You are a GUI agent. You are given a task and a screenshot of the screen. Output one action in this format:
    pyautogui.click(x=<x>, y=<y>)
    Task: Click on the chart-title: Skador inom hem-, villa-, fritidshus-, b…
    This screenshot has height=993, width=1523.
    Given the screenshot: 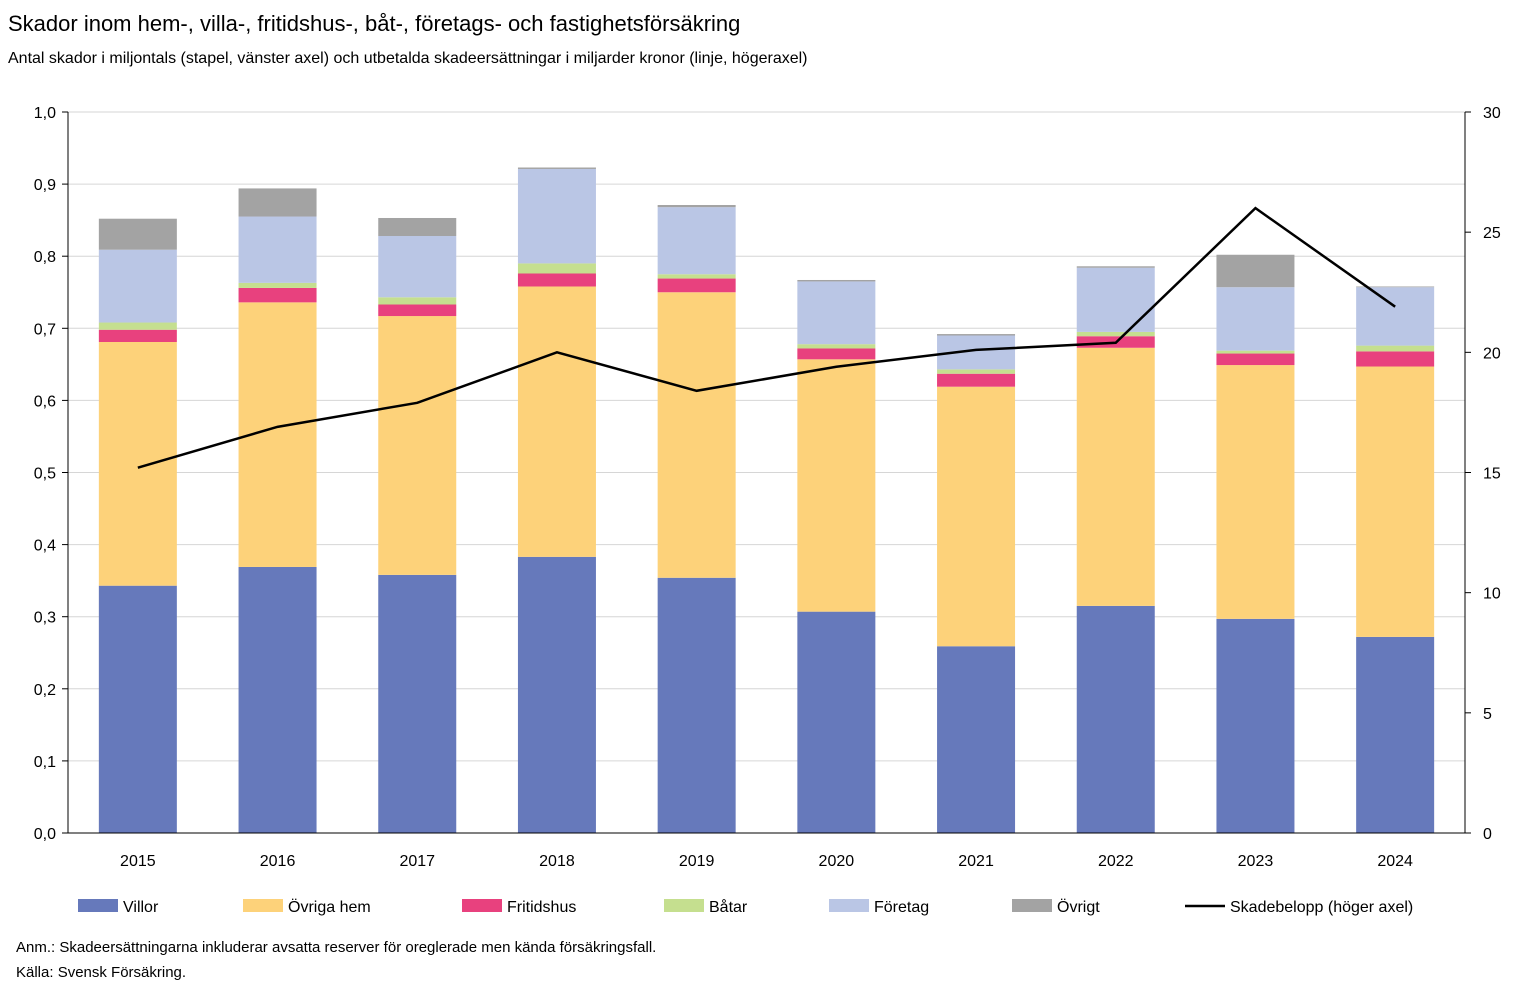 What is the action you would take?
    pyautogui.click(x=374, y=23)
    